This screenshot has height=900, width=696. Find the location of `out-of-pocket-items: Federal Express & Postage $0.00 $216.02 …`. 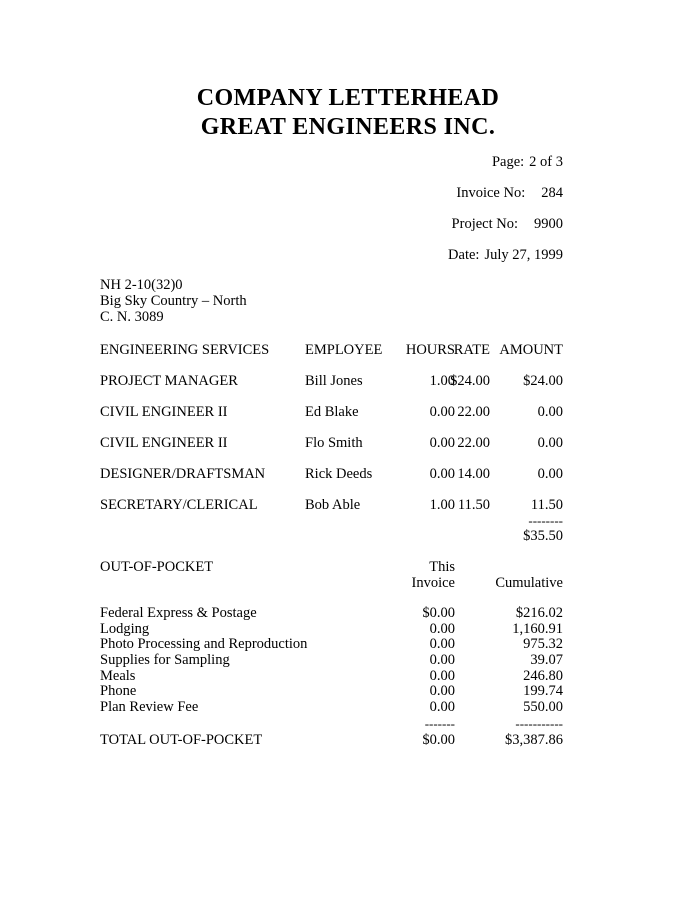

out-of-pocket-items: Federal Express & Postage $0.00 $216.02 … is located at coordinates (331, 660).